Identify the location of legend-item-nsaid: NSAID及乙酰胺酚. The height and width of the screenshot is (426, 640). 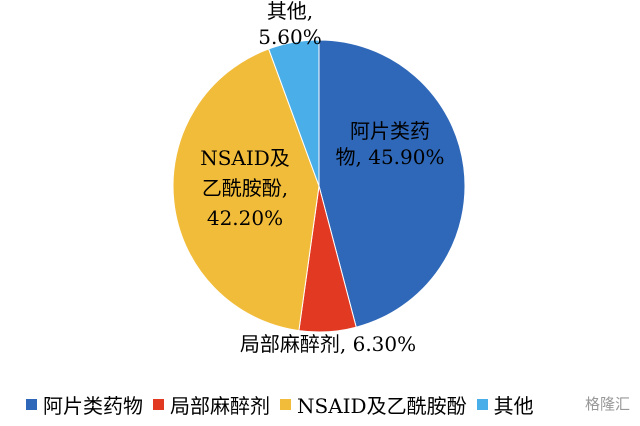
(373, 404).